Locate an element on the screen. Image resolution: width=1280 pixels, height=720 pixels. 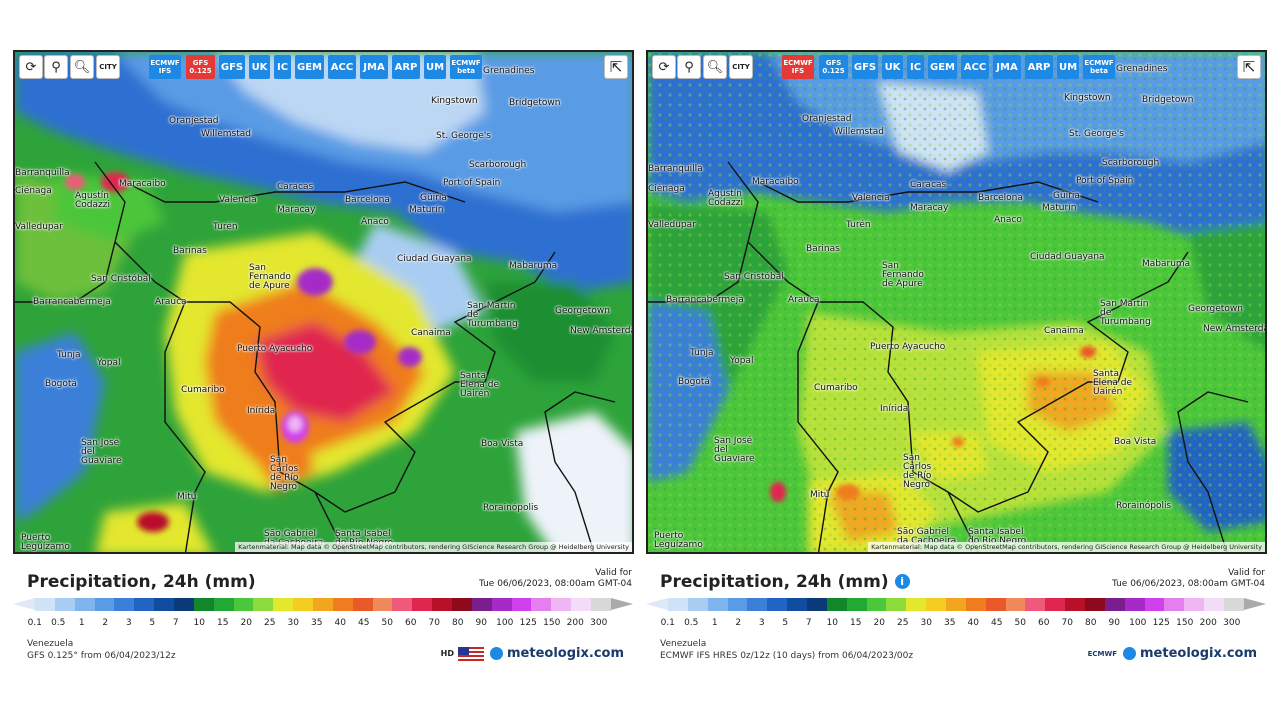
legend-value-label: 45 is located at coordinates (364, 623).